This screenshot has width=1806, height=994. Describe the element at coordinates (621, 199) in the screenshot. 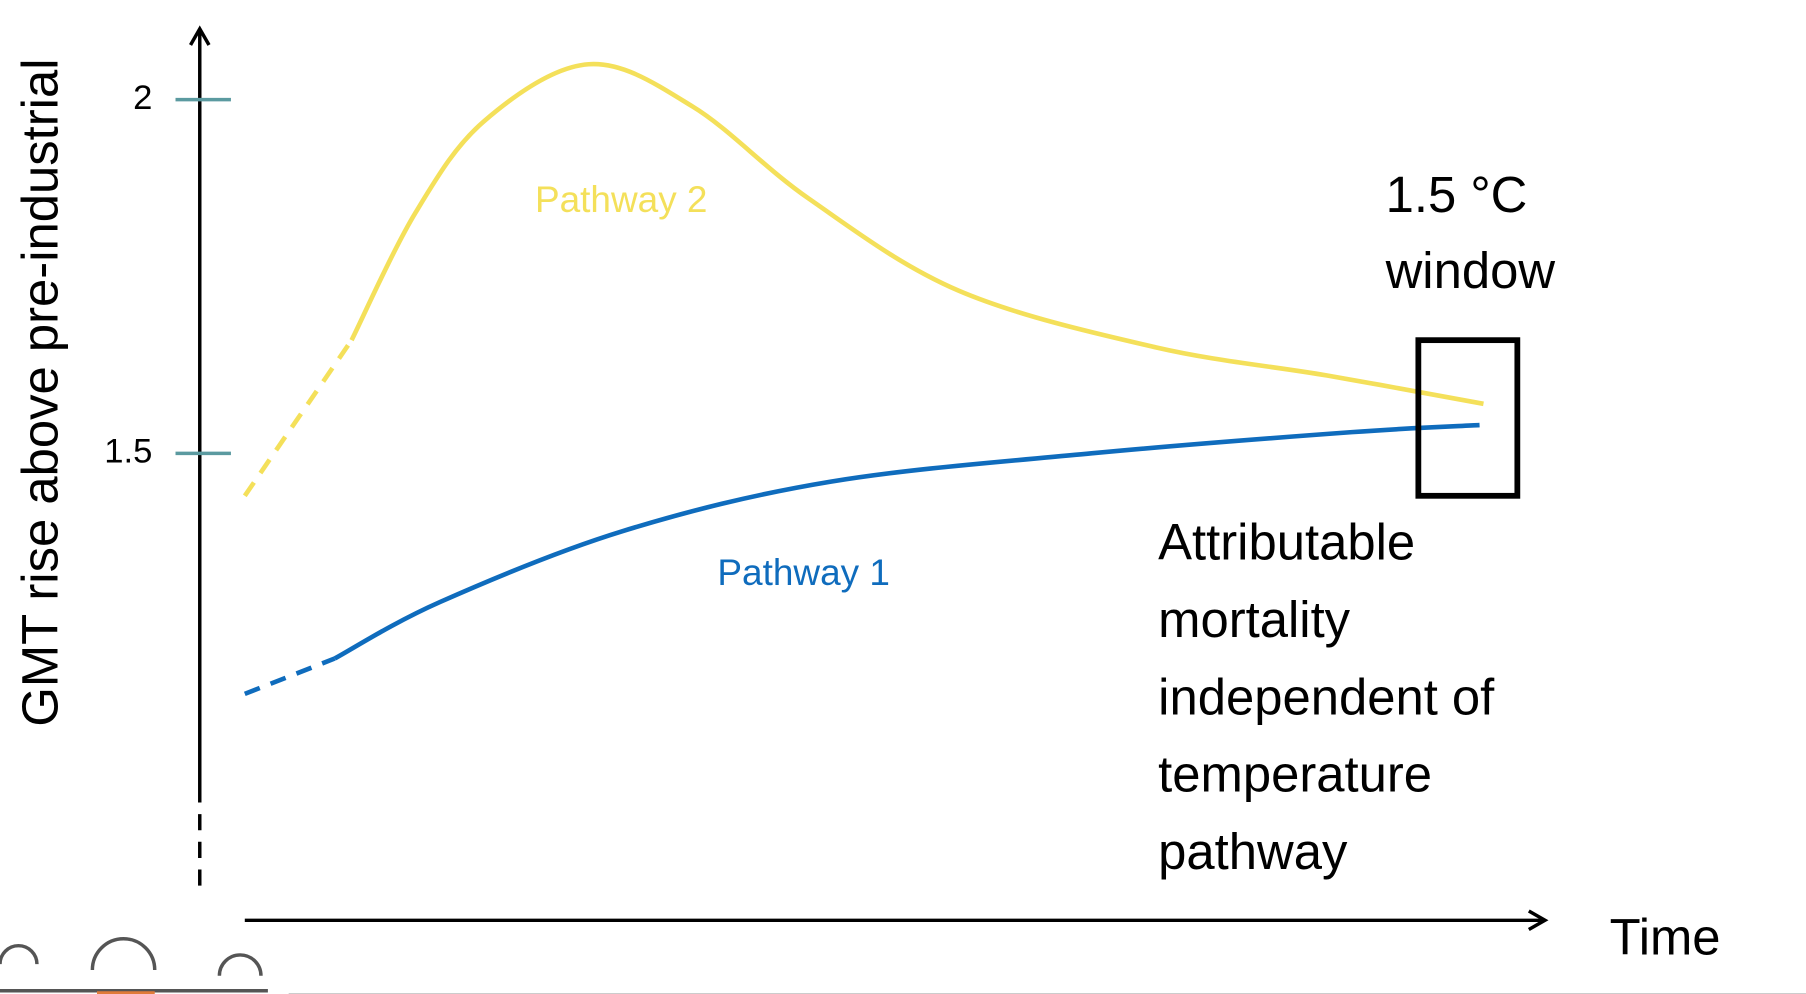

I see `series-label: Pathway 2` at that location.